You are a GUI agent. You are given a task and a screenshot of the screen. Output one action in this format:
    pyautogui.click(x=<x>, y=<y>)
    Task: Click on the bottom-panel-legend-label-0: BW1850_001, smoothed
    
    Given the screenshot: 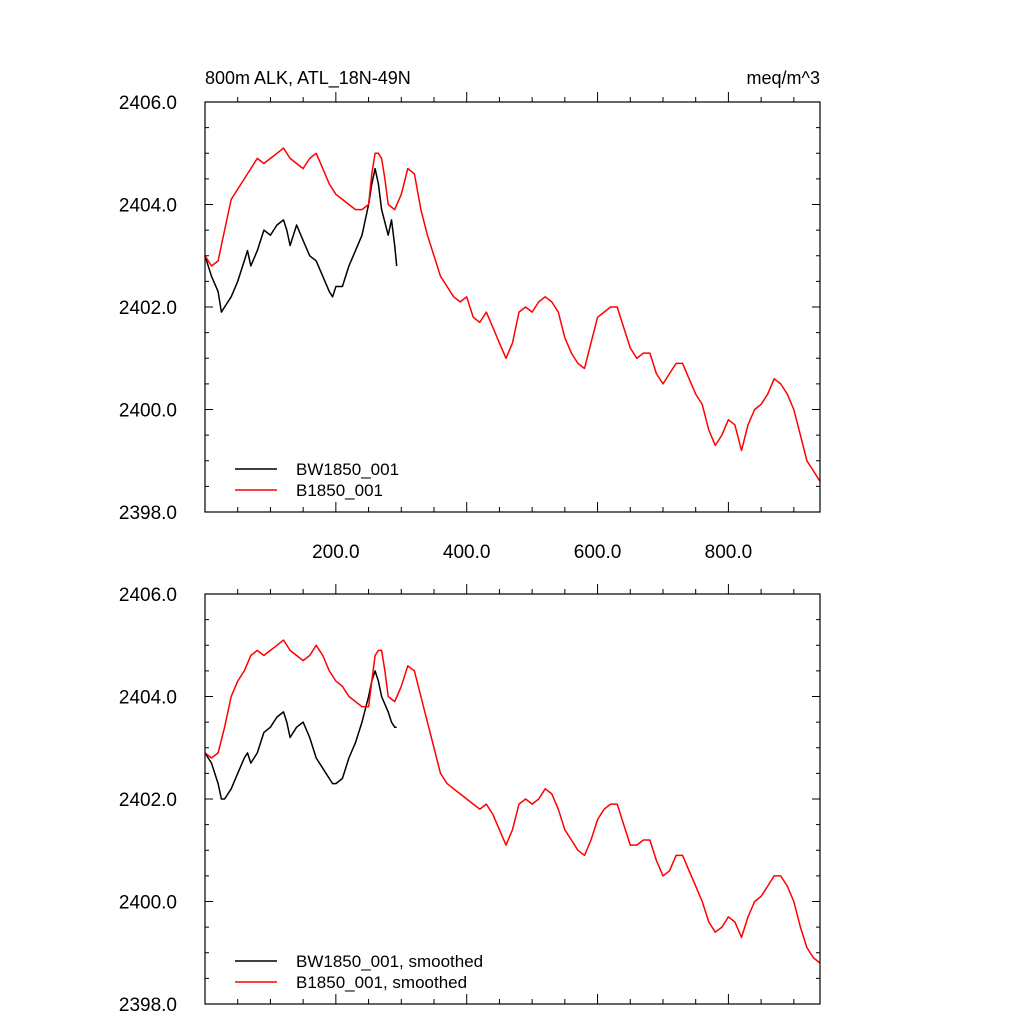 What is the action you would take?
    pyautogui.click(x=389, y=961)
    